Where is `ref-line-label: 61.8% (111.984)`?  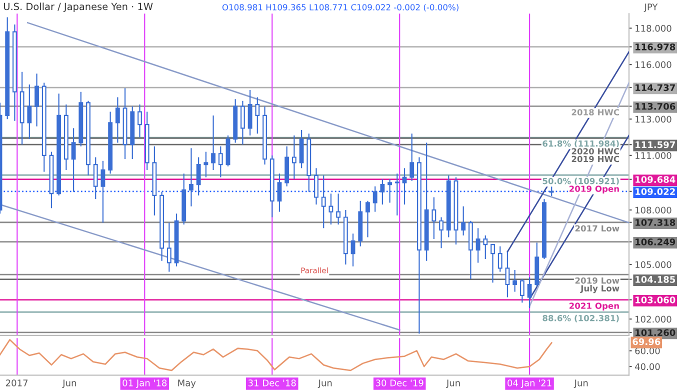
ref-line-label: 61.8% (111.984) is located at coordinates (580, 144).